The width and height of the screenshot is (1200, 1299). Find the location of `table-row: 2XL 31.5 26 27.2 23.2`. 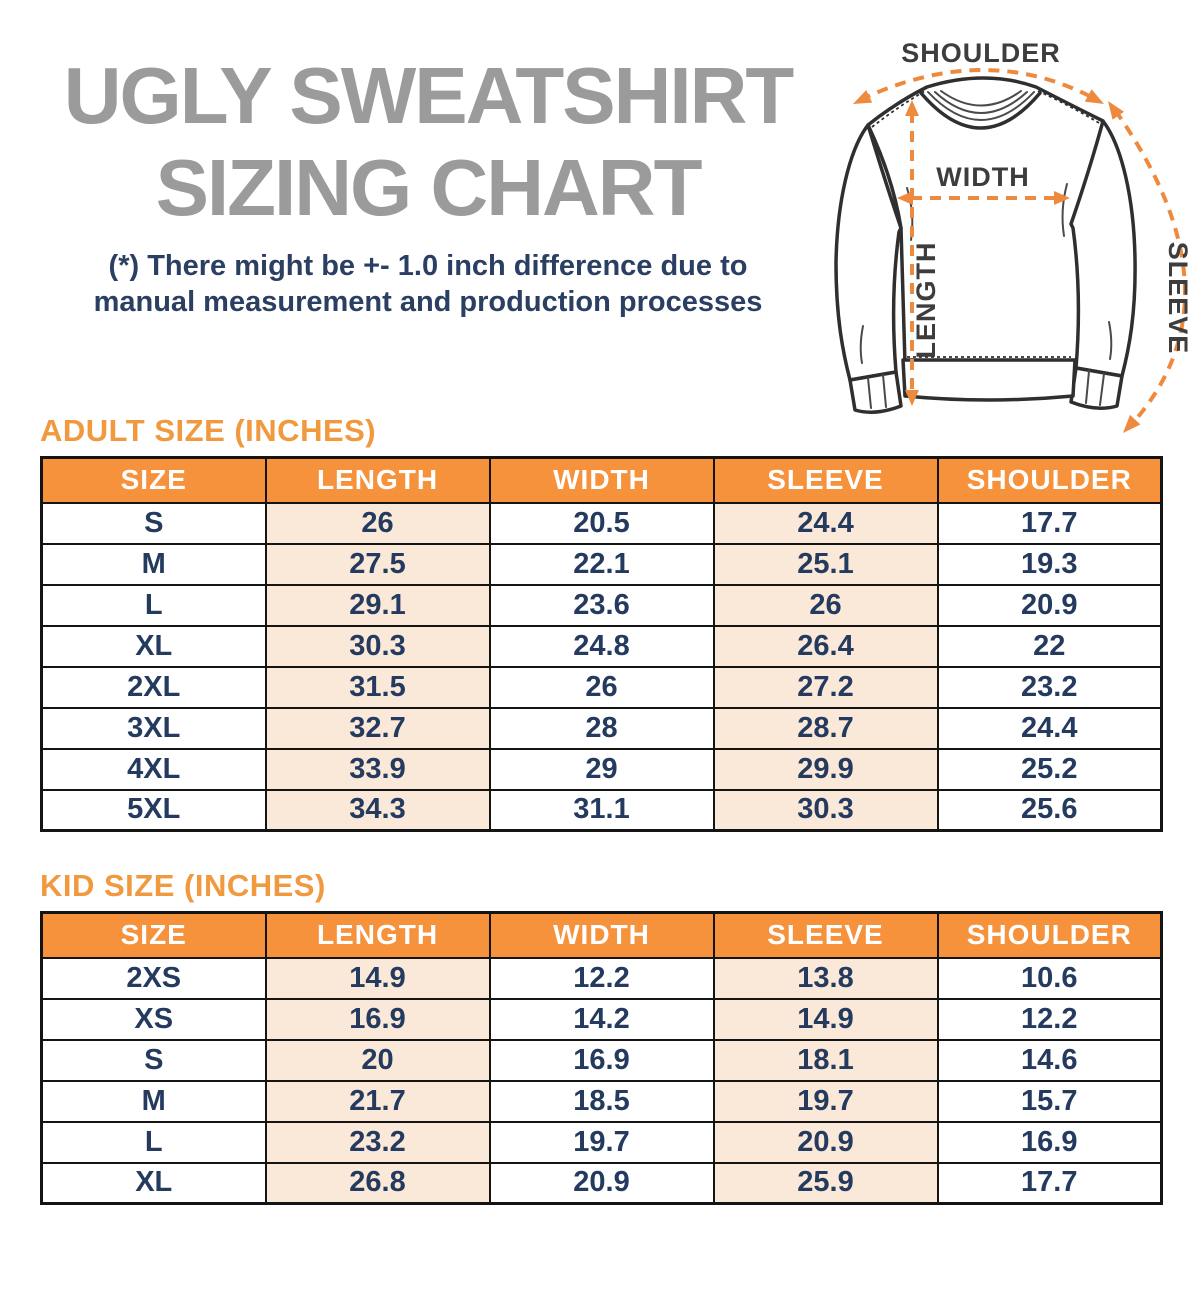

table-row: 2XL 31.5 26 27.2 23.2 is located at coordinates (601, 687).